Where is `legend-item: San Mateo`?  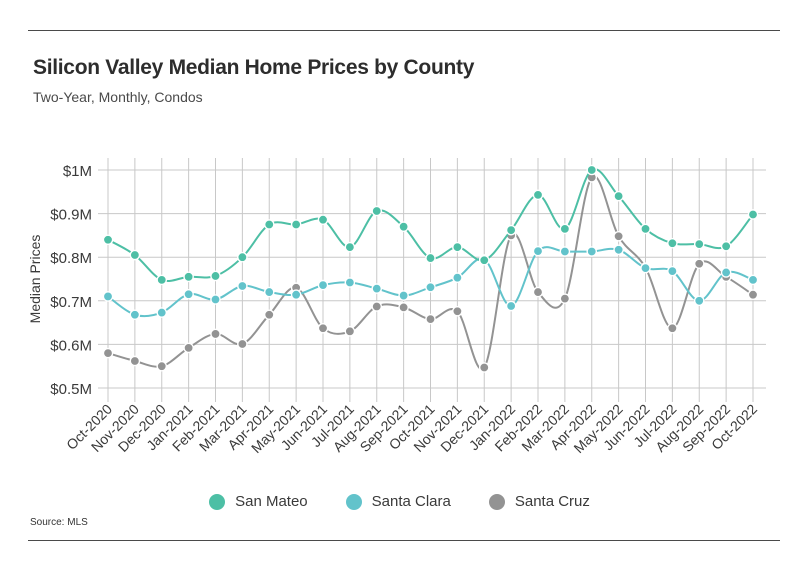 legend-item: San Mateo is located at coordinates (258, 501).